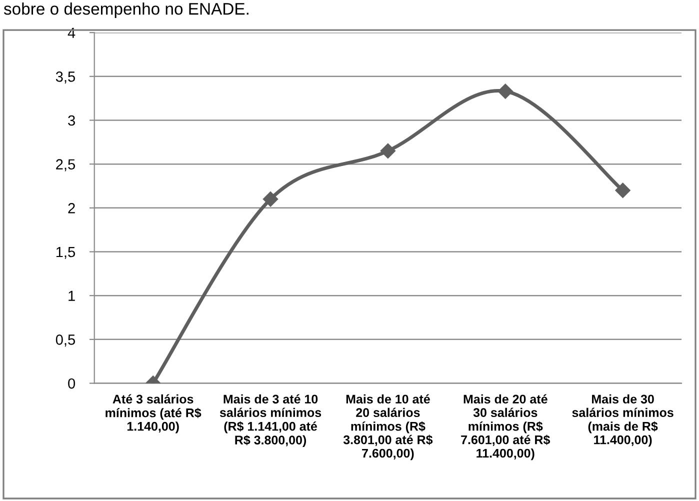 This screenshot has width=699, height=501. What do you see at coordinates (66, 340) in the screenshot?
I see `y-tick-label: 0,5` at bounding box center [66, 340].